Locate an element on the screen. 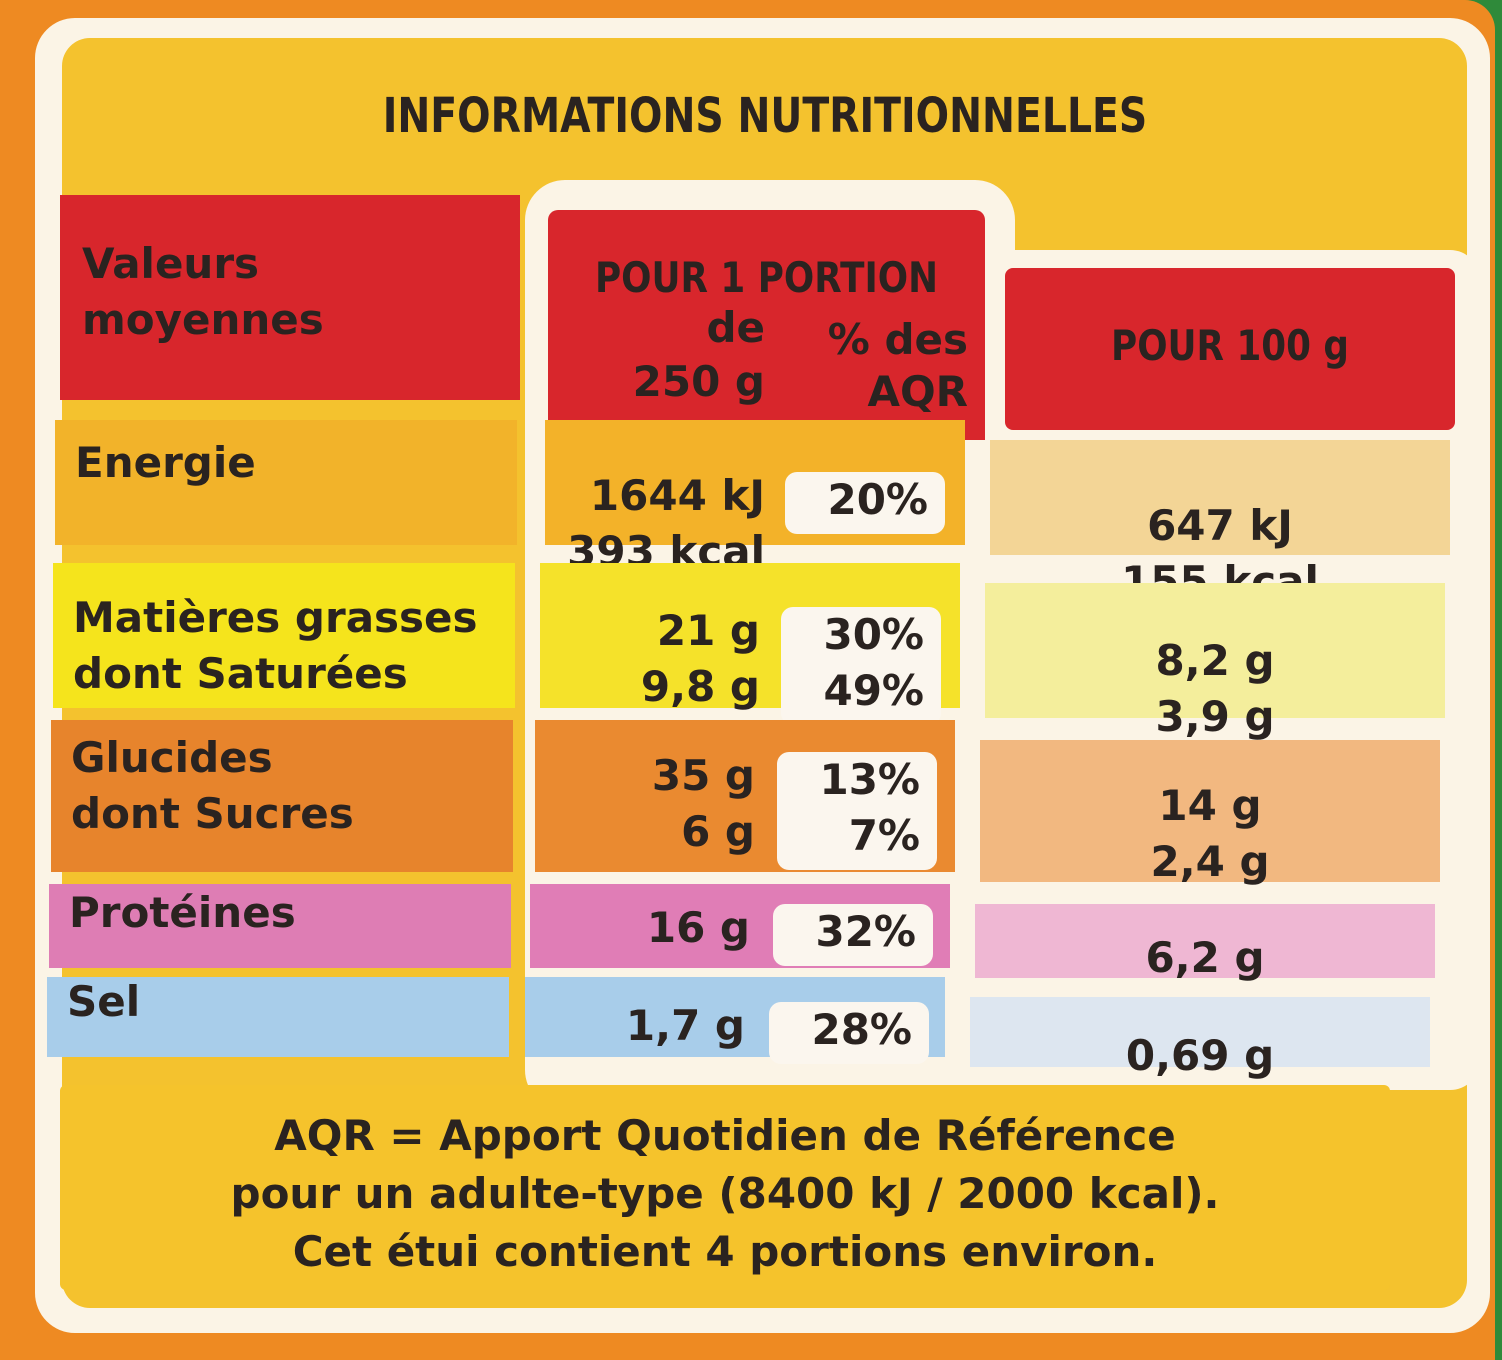 This screenshot has width=1502, height=1360. header-portion-aqr: AQR is located at coordinates (917, 391).